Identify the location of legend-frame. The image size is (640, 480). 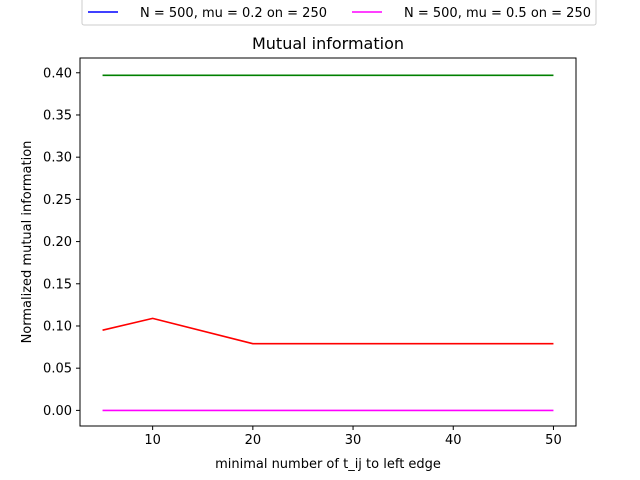
(339, 13).